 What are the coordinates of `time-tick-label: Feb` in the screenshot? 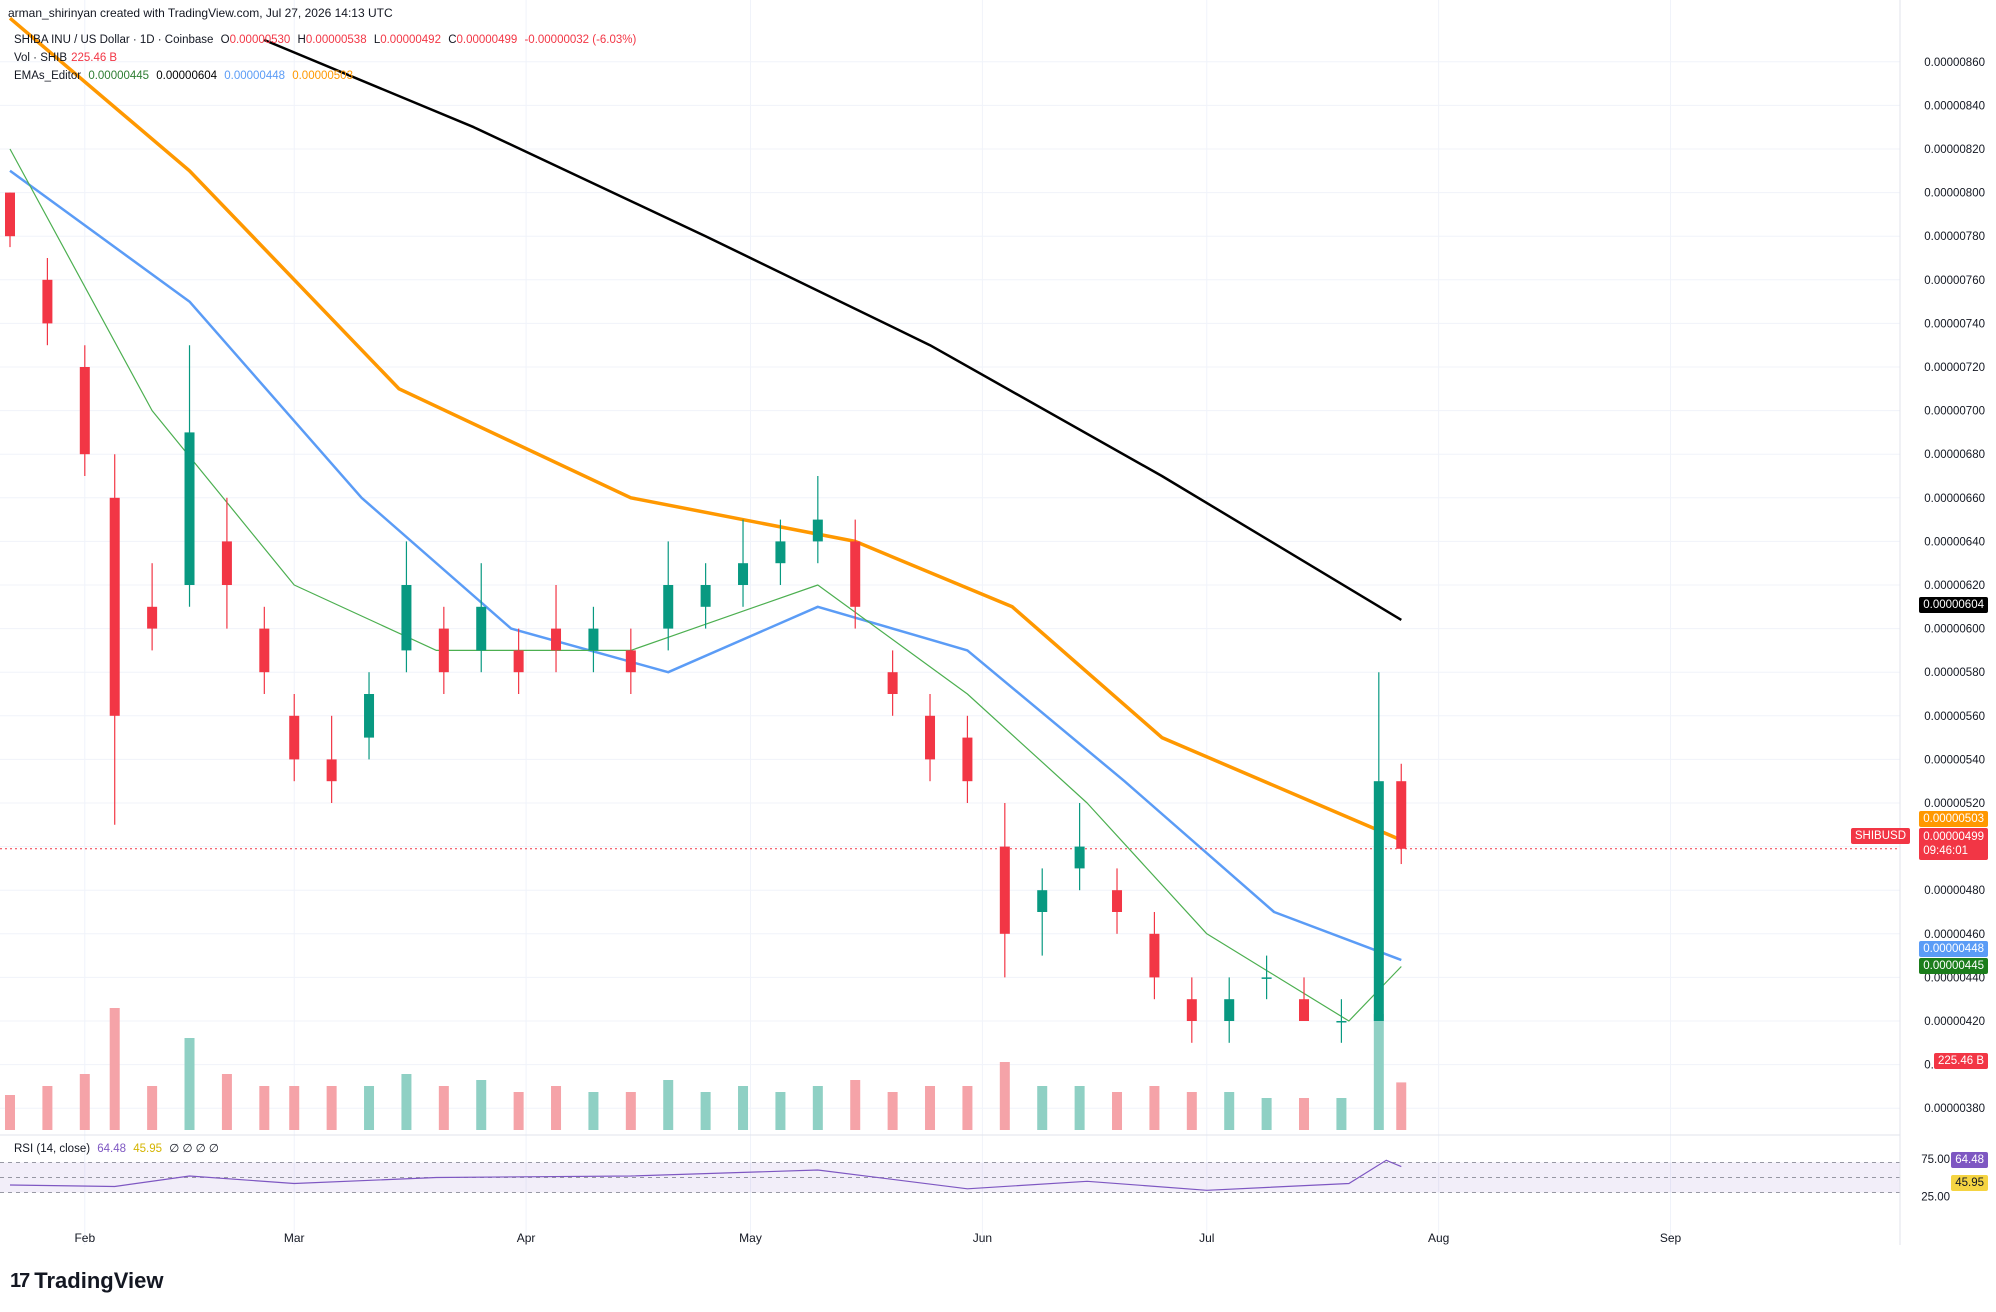 It's located at (84, 1238).